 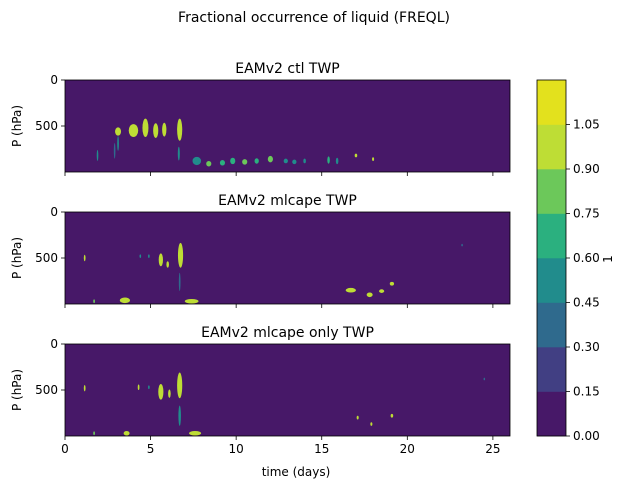 I want to click on figure-suptitle: Fractional occurrence of liquid (FREQL), so click(x=314, y=18).